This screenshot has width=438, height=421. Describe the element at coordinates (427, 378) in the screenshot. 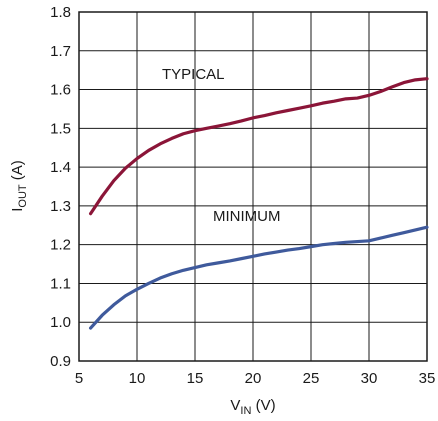

I see `x-tick-label: 35` at that location.